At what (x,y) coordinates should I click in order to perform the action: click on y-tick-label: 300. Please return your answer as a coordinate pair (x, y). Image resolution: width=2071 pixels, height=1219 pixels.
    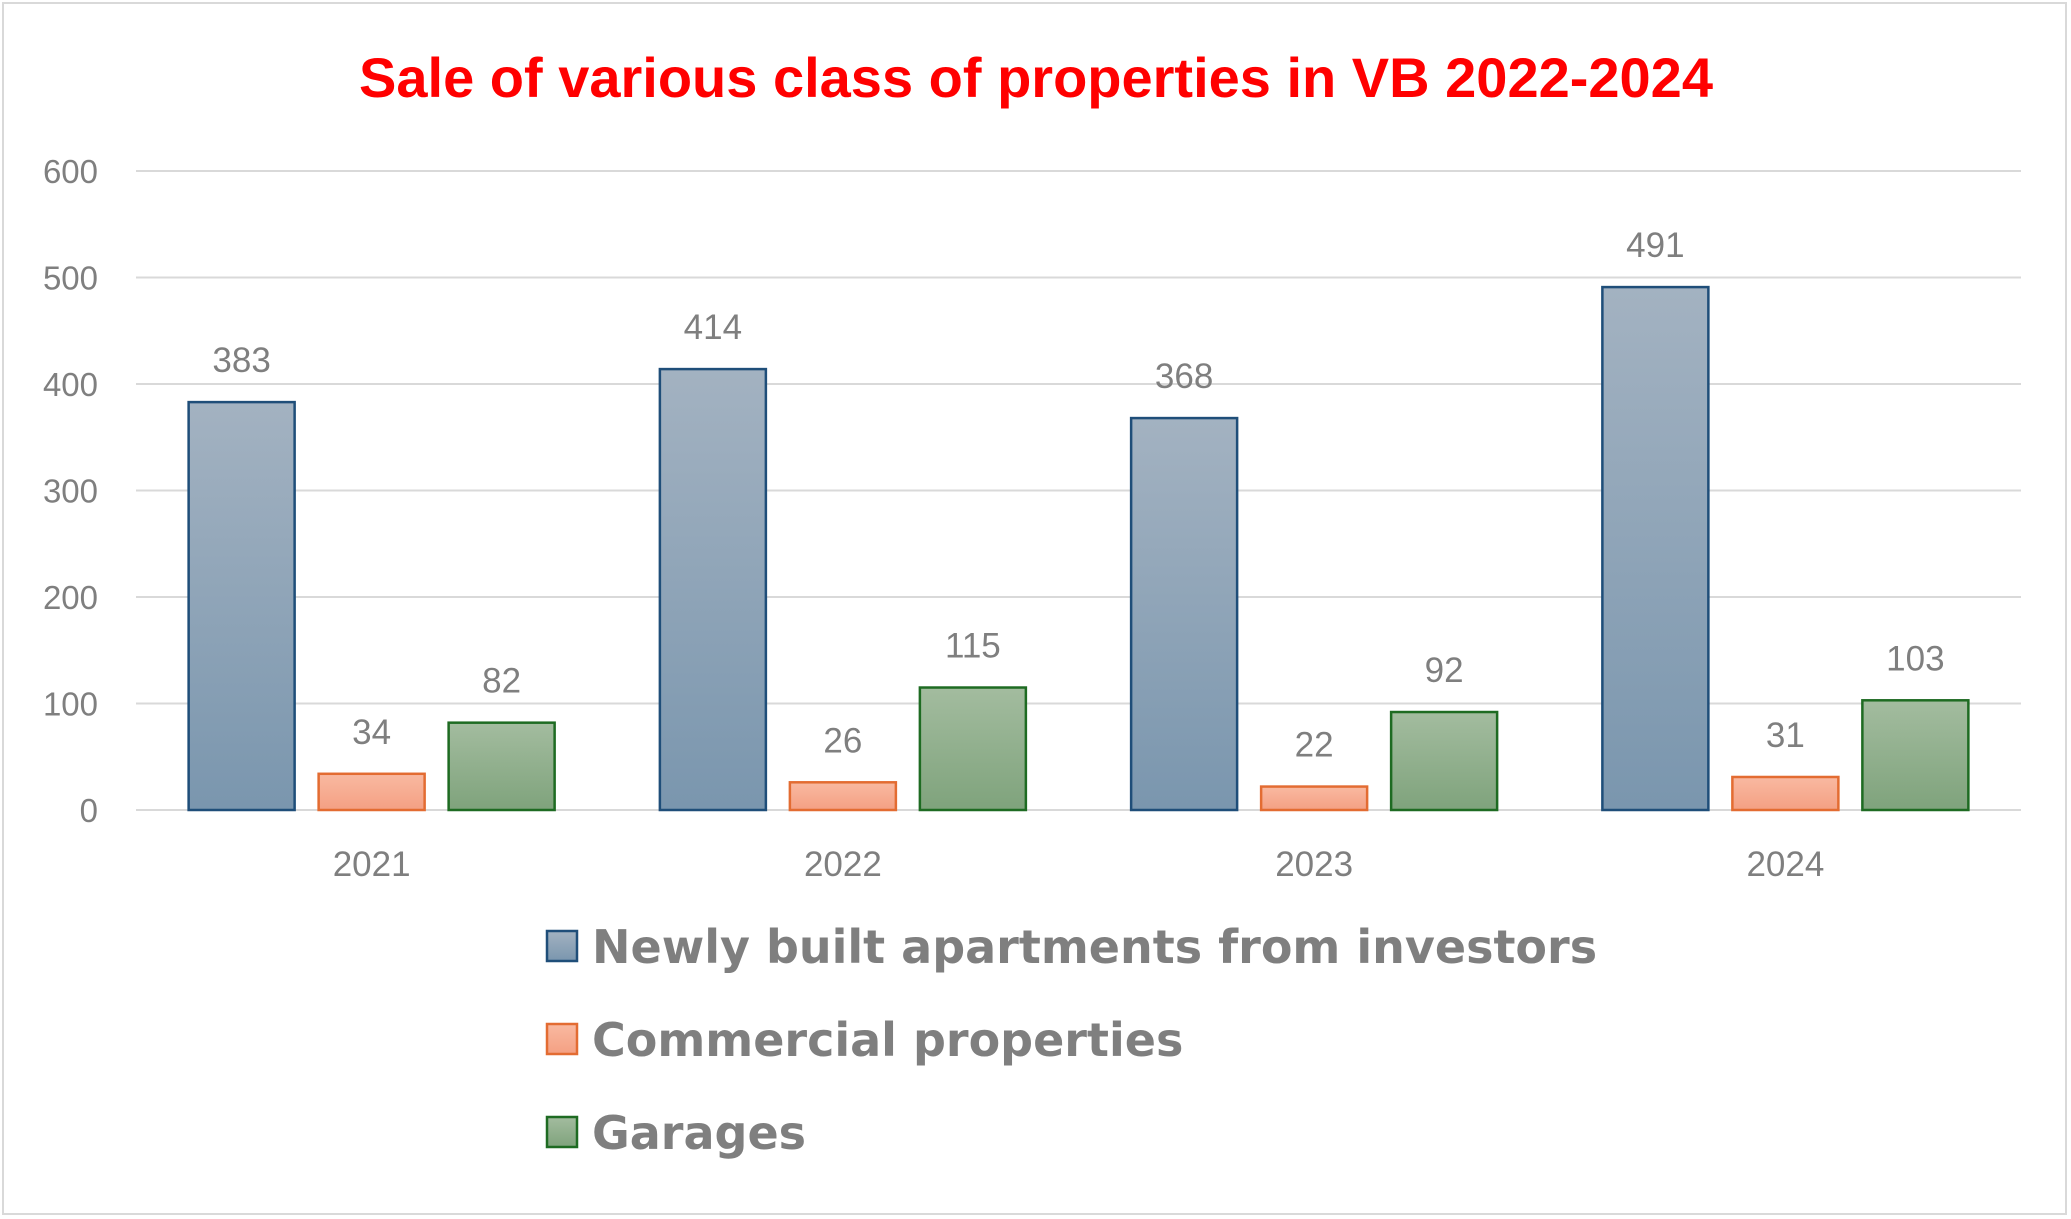
    Looking at the image, I should click on (70, 491).